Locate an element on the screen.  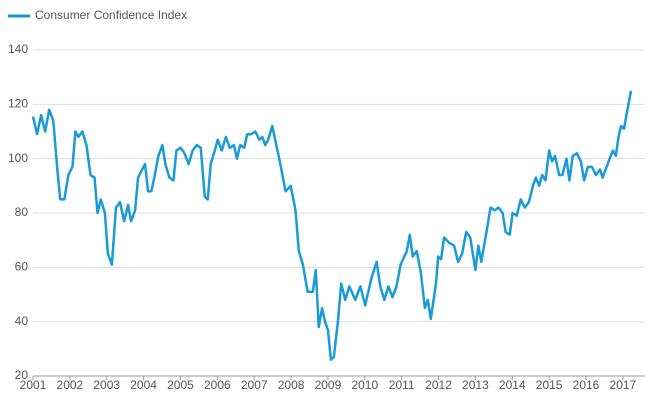
x-tick-label: 2012 is located at coordinates (438, 385).